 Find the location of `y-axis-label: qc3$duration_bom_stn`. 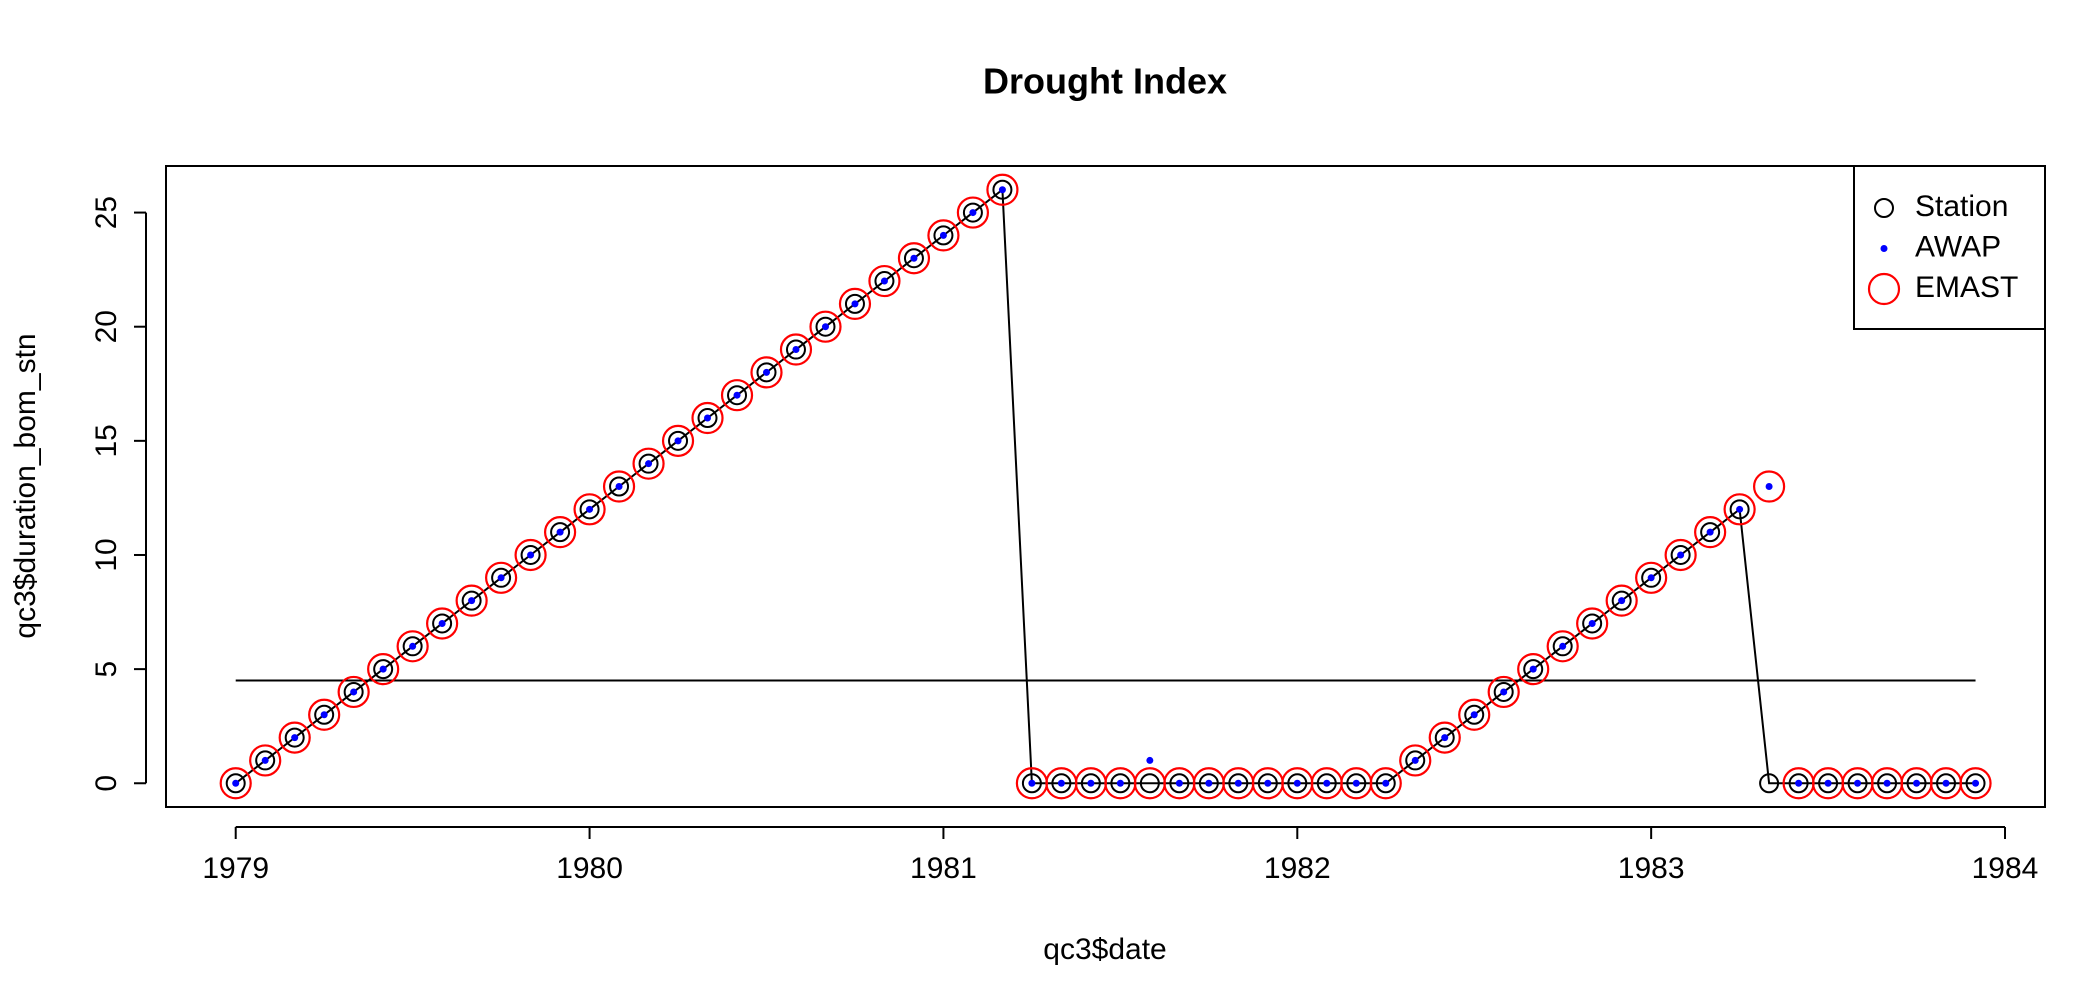

y-axis-label: qc3$duration_bom_stn is located at coordinates (25, 485).